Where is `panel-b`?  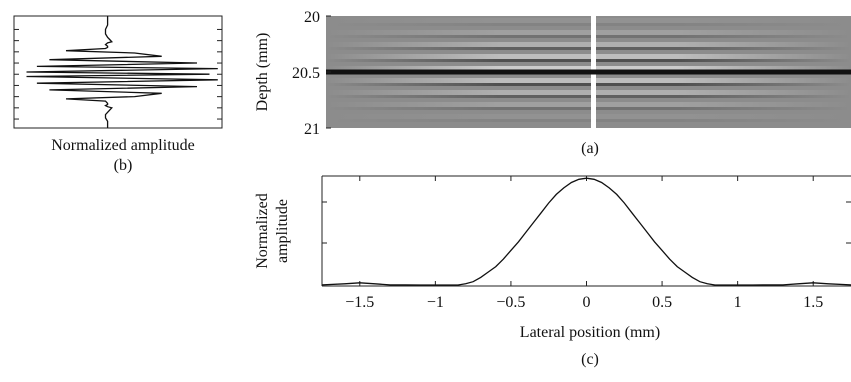 panel-b is located at coordinates (118, 72).